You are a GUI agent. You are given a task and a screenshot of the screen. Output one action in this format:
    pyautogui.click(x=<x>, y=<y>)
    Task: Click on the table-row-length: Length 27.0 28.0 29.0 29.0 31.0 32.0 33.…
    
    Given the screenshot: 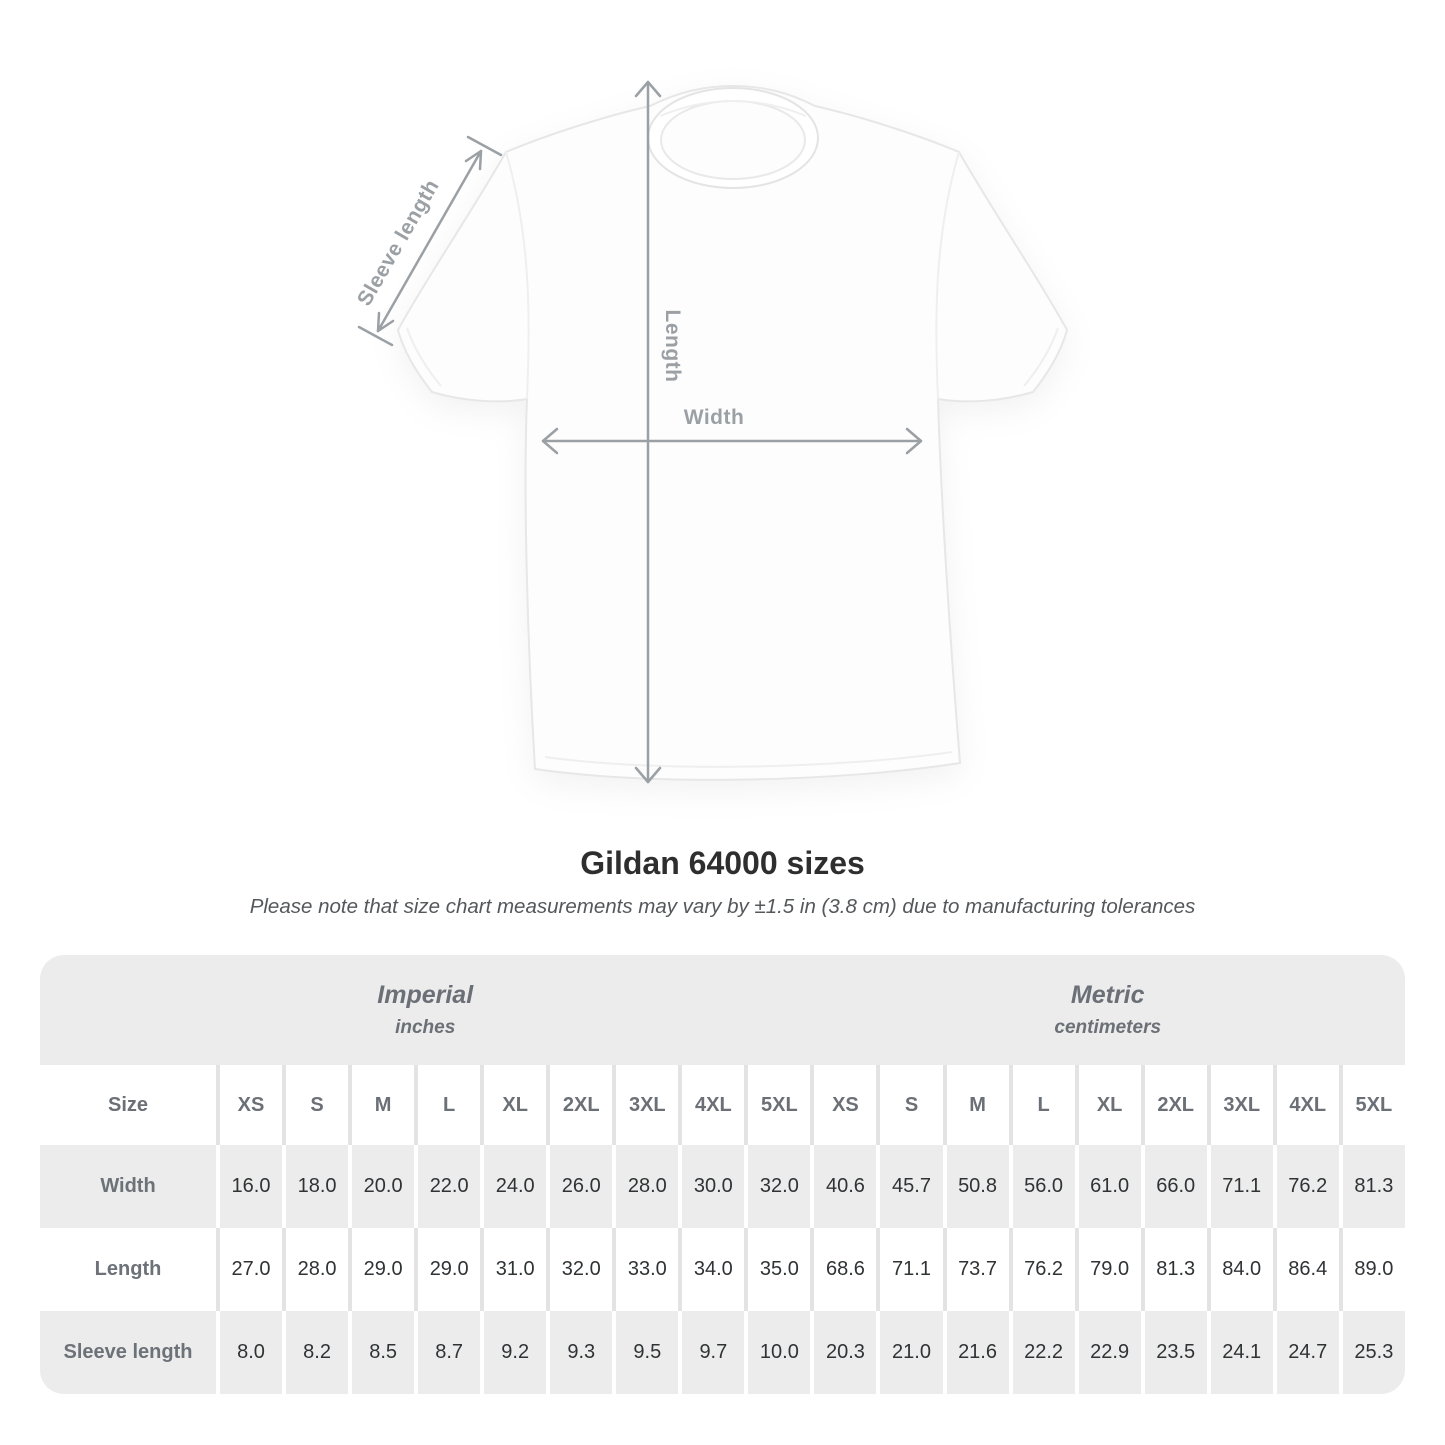 What is the action you would take?
    pyautogui.click(x=722, y=1269)
    